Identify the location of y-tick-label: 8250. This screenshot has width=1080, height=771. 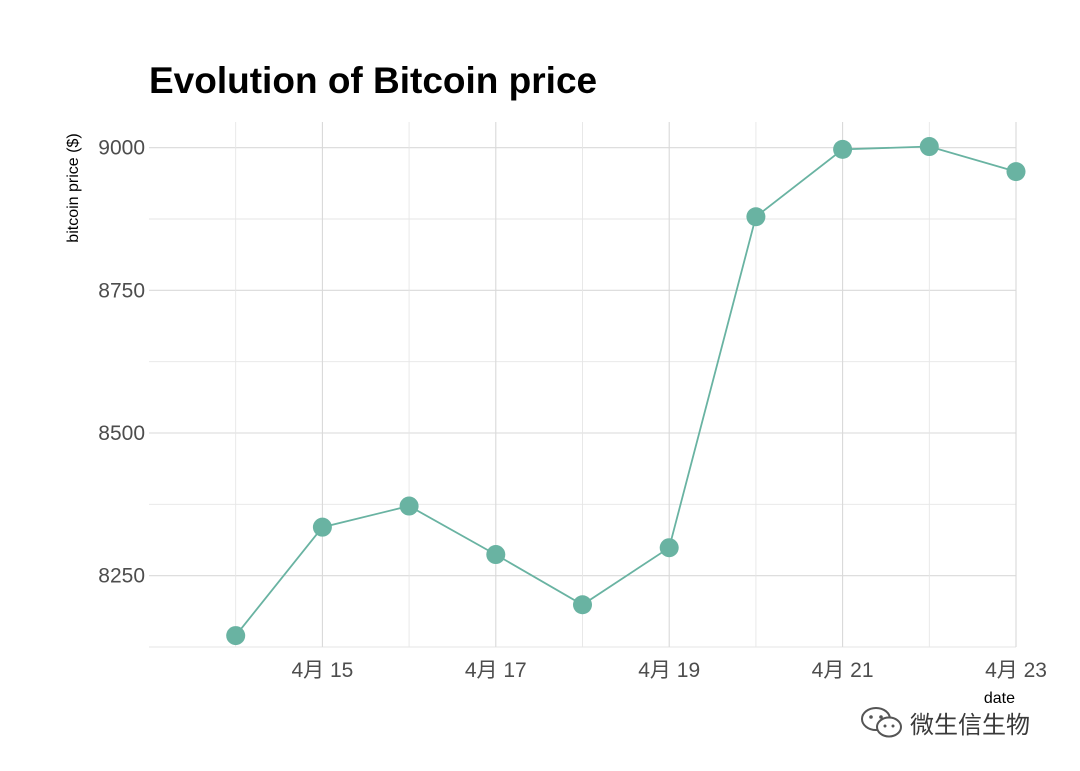
(121, 576).